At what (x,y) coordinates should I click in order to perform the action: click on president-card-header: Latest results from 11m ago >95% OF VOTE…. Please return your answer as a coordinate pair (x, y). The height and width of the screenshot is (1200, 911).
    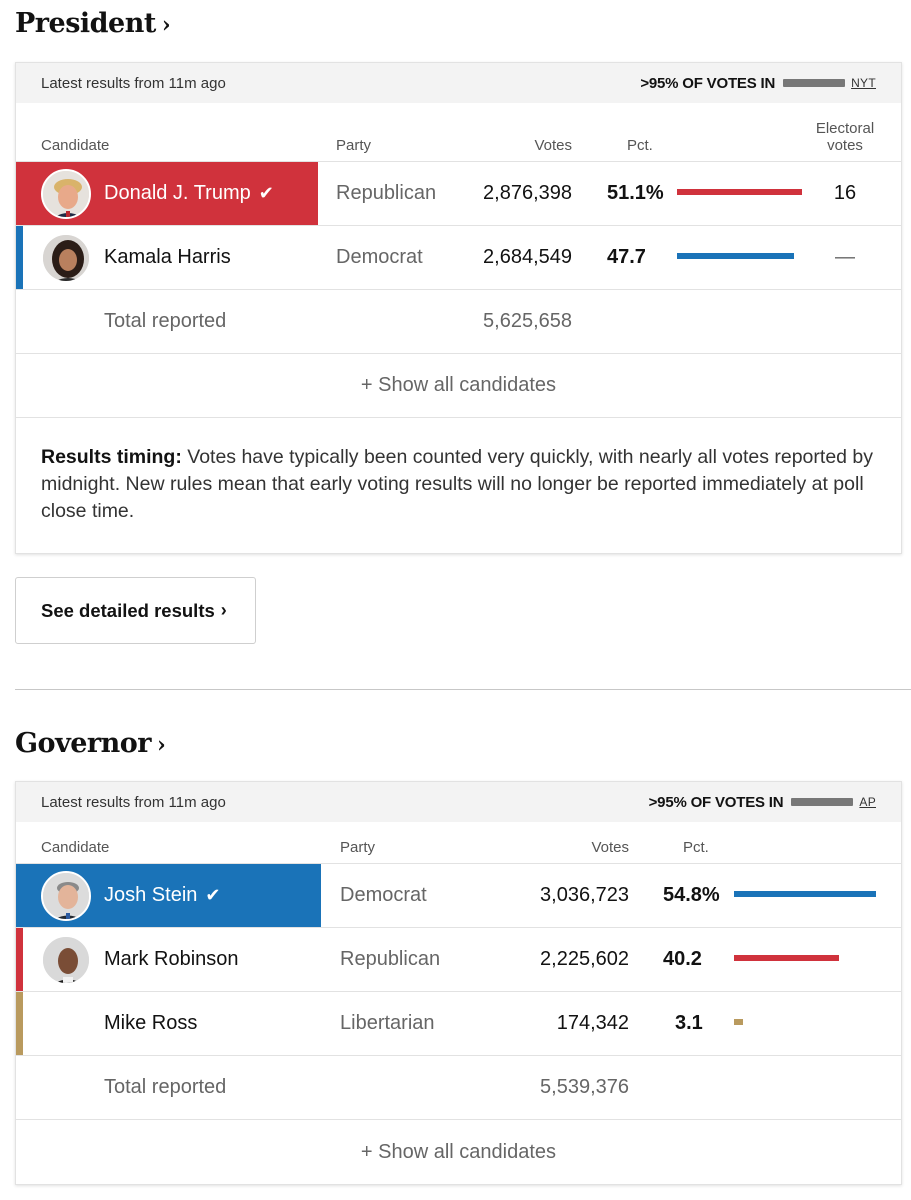
    Looking at the image, I should click on (458, 83).